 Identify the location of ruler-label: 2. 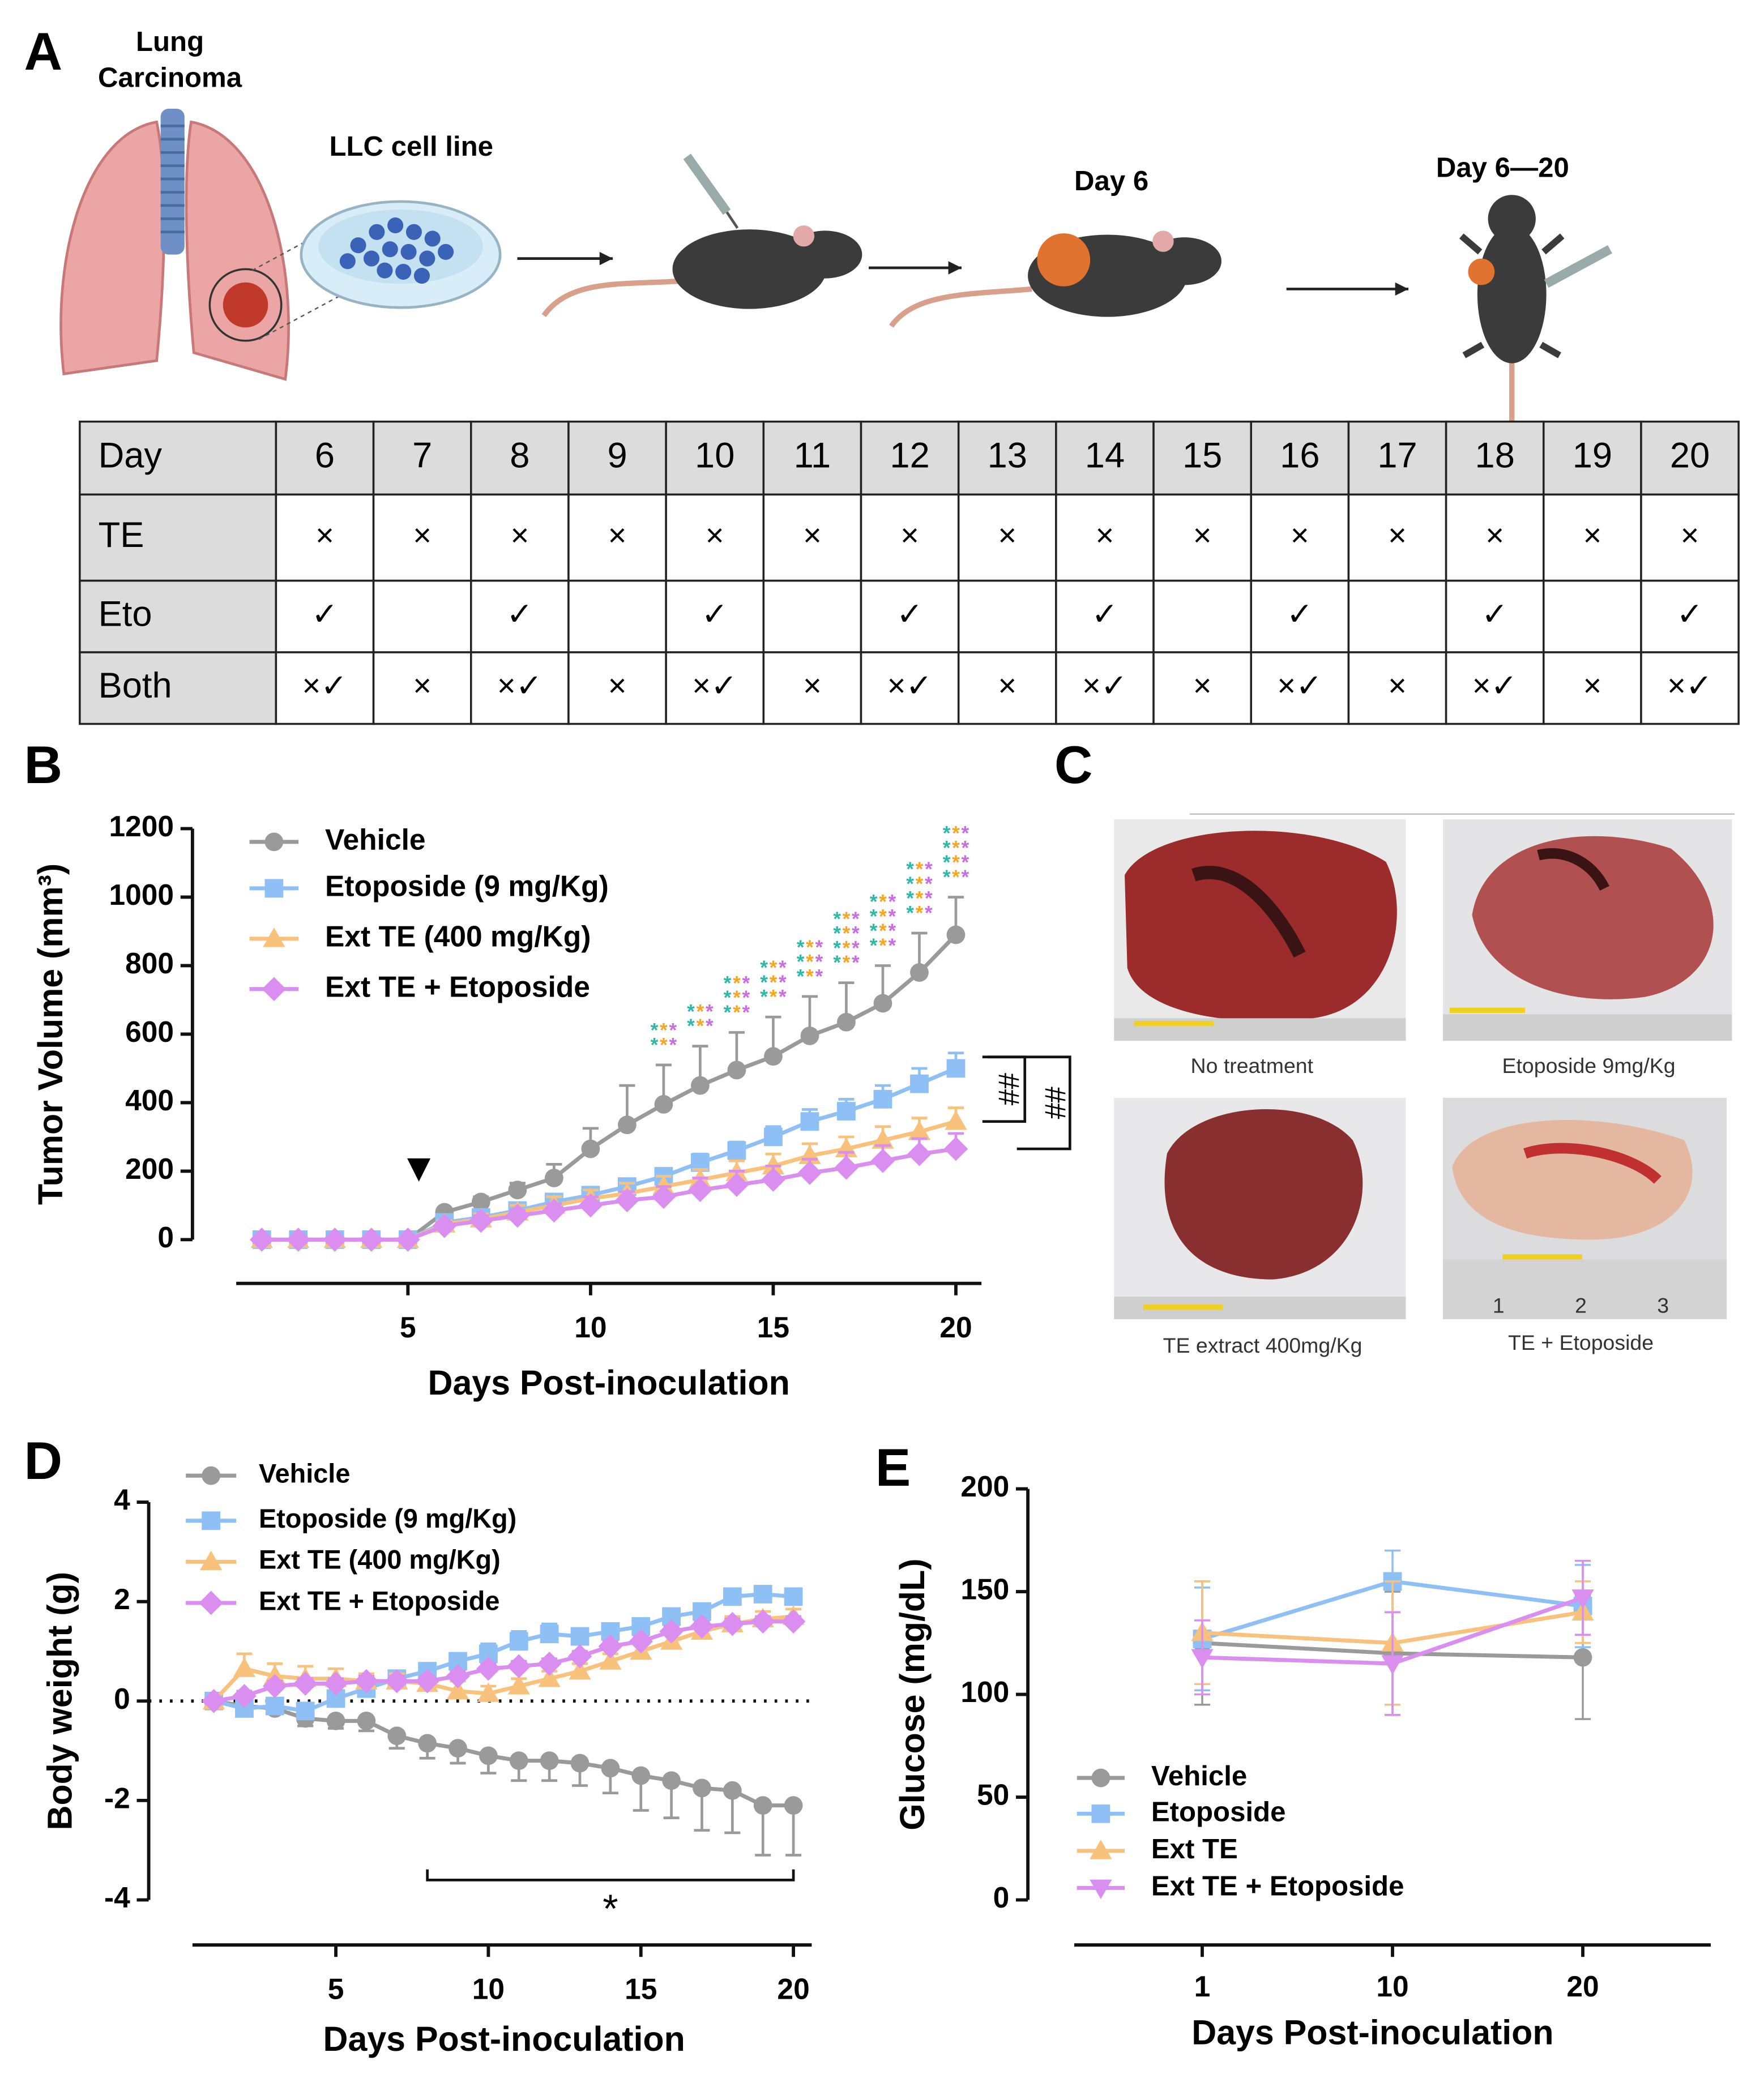
(1581, 1306).